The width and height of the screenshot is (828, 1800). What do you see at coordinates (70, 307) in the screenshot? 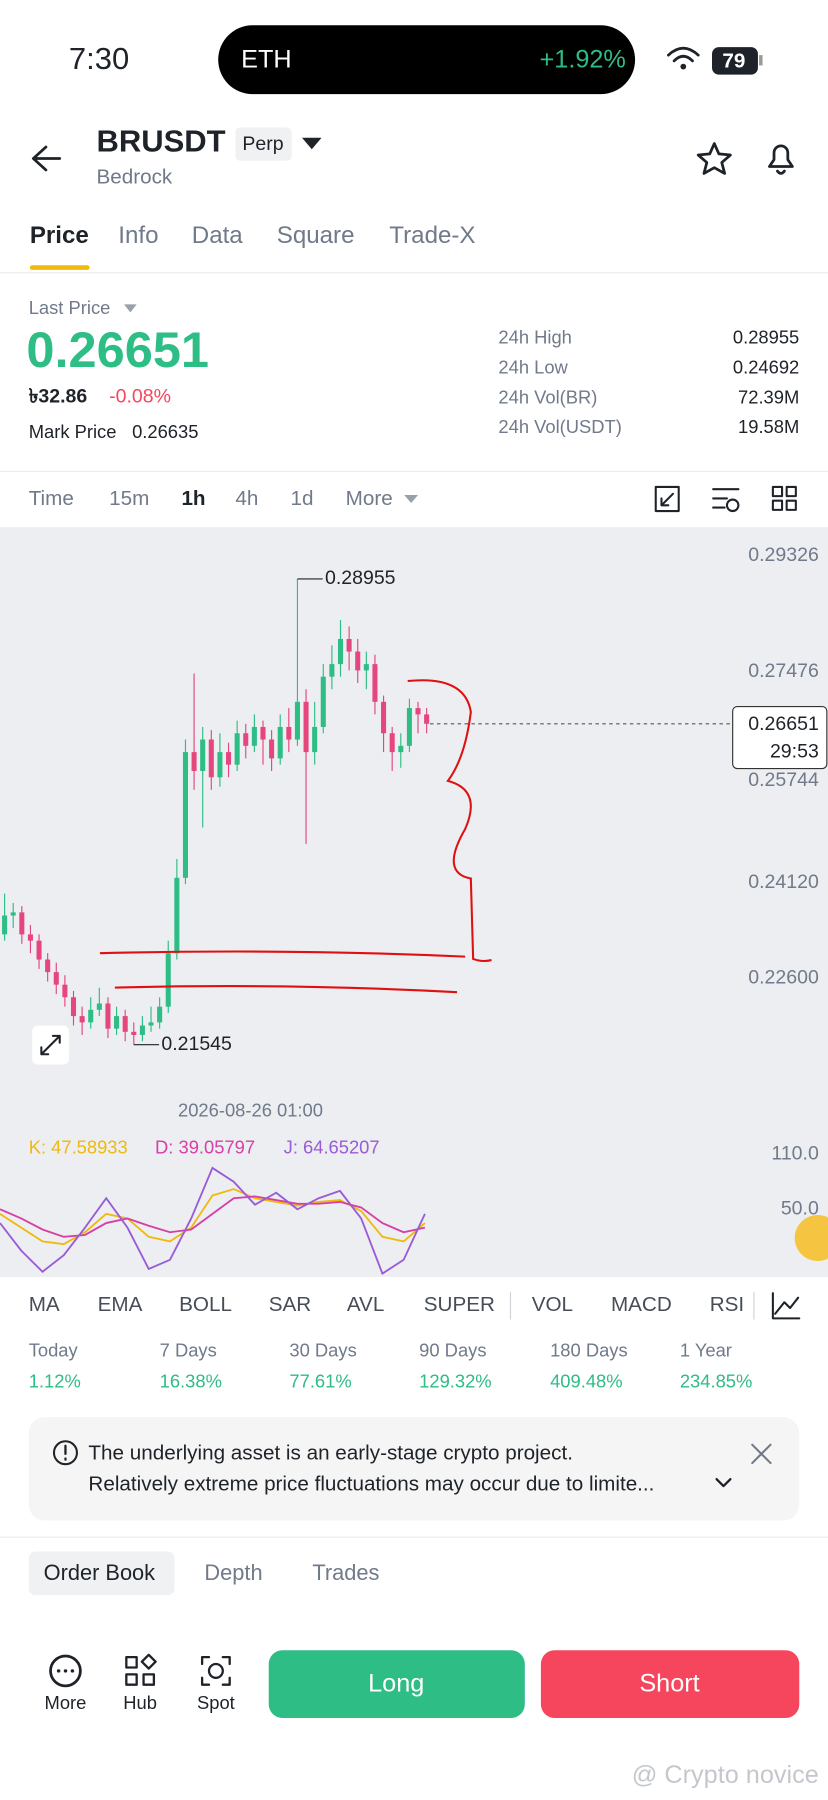
I see `last-price-label: Last Price` at bounding box center [70, 307].